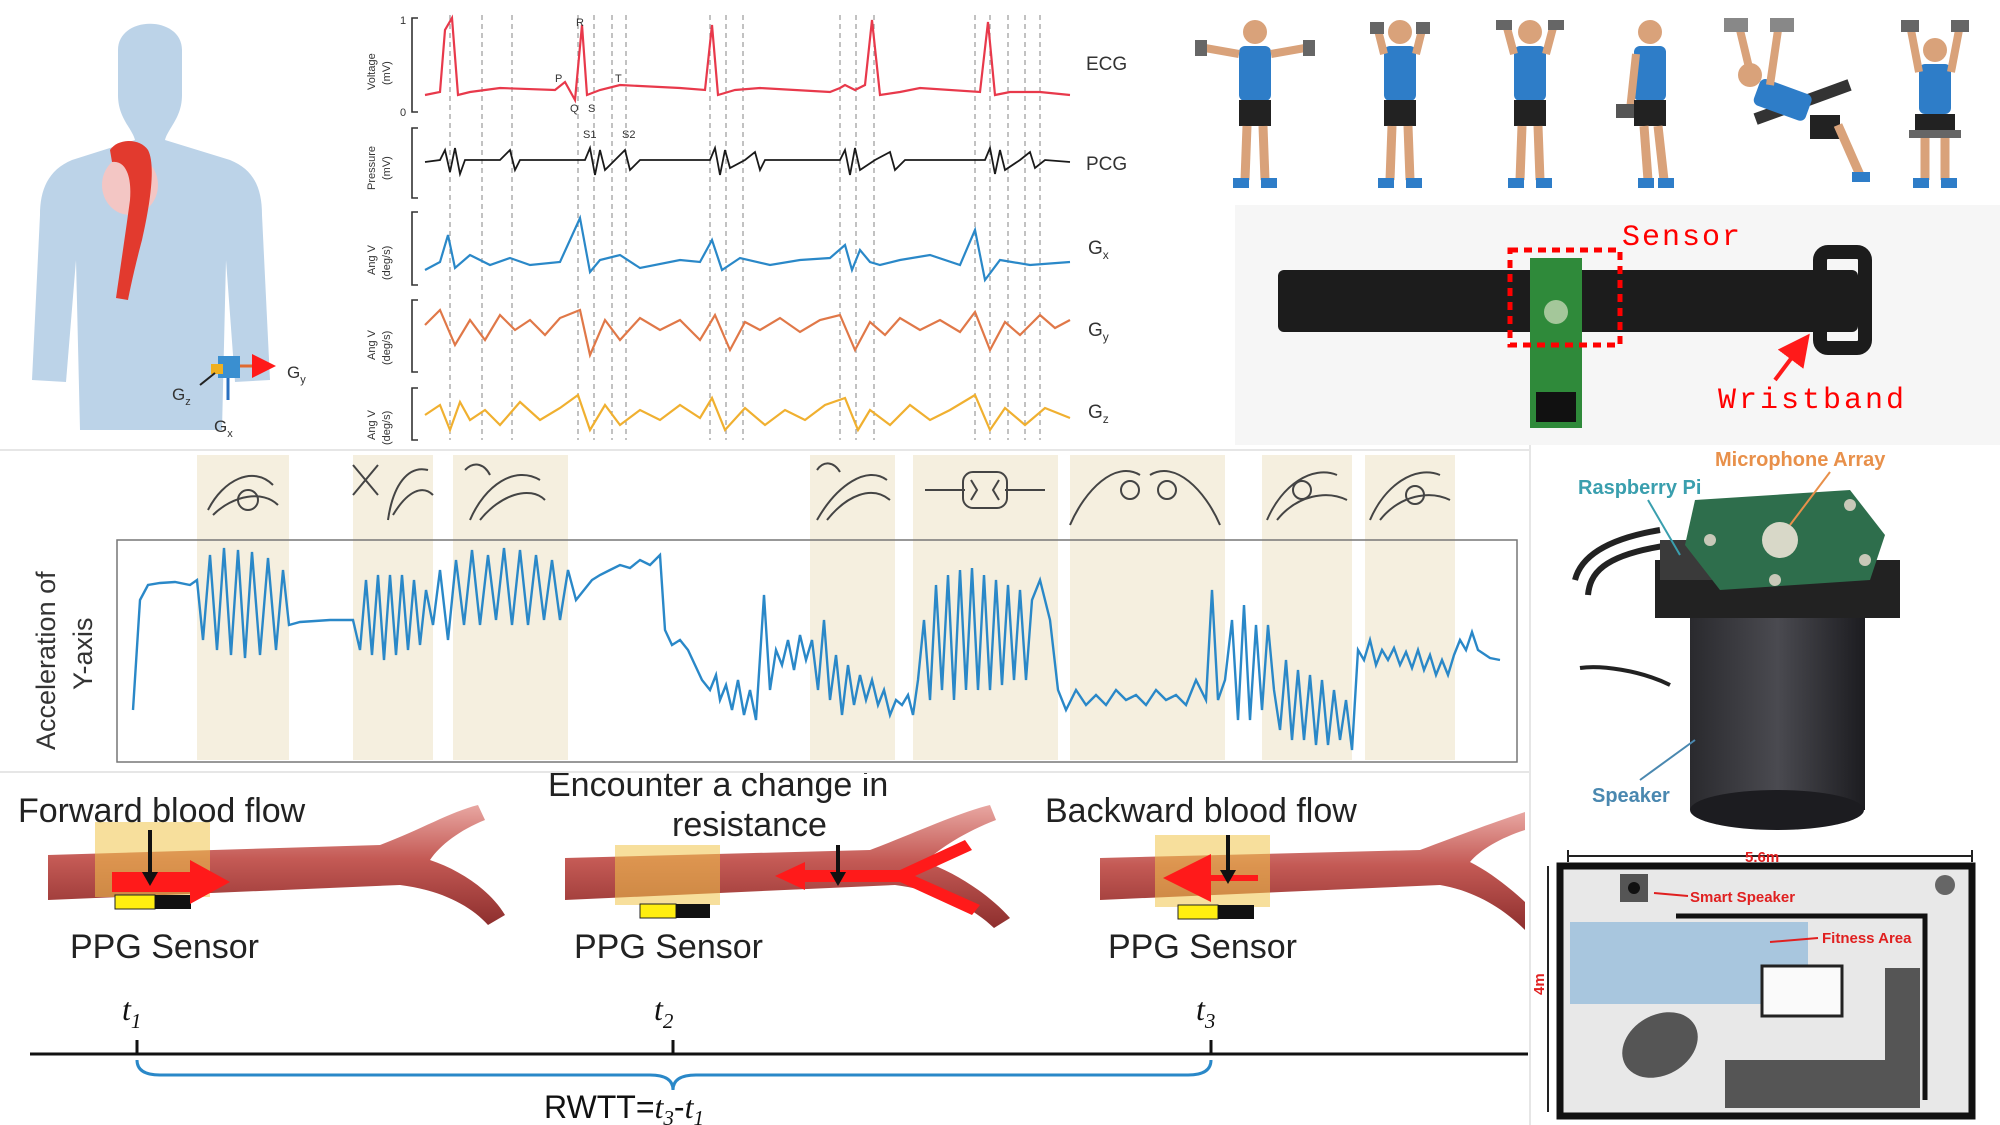 The width and height of the screenshot is (2000, 1125). I want to click on microphone-array-label: Microphone Array, so click(1800, 460).